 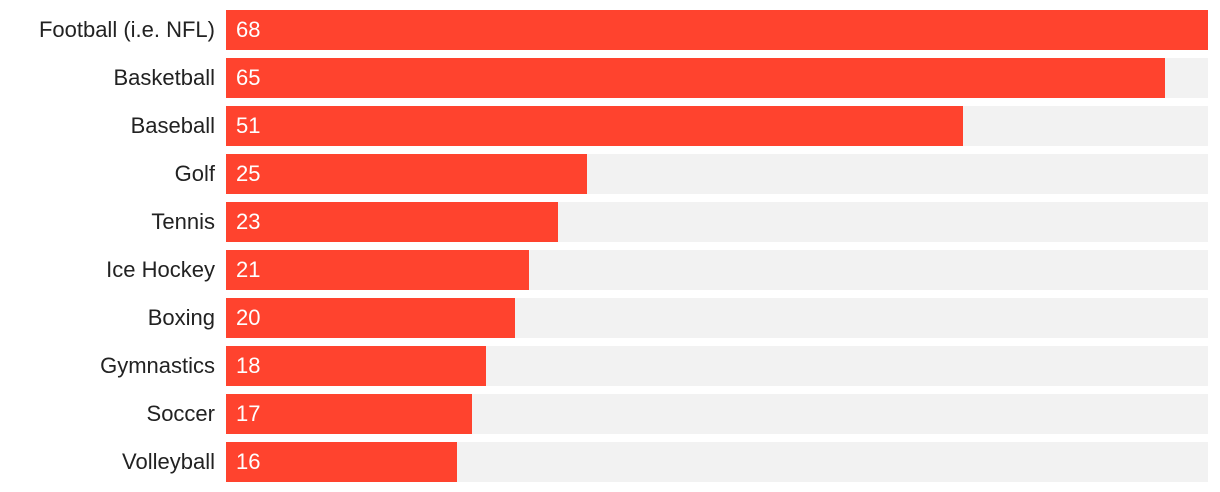 What do you see at coordinates (248, 365) in the screenshot?
I see `value-label: 18` at bounding box center [248, 365].